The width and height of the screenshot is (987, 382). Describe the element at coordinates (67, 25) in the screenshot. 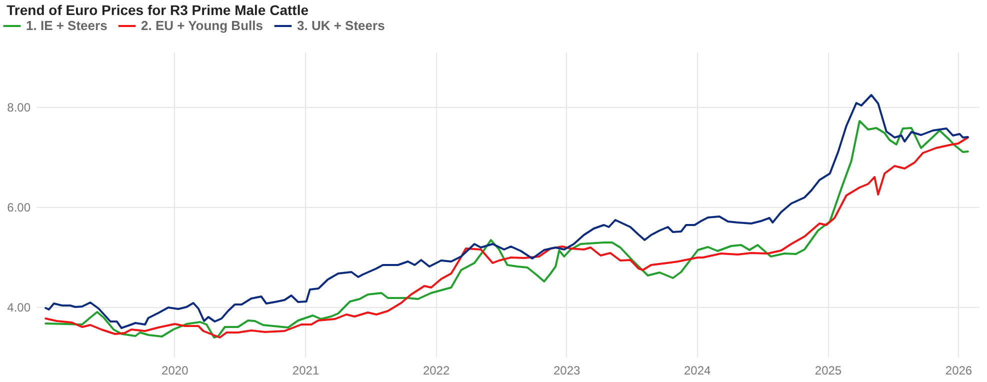

I see `legend-label: 1. IE + Steers` at that location.